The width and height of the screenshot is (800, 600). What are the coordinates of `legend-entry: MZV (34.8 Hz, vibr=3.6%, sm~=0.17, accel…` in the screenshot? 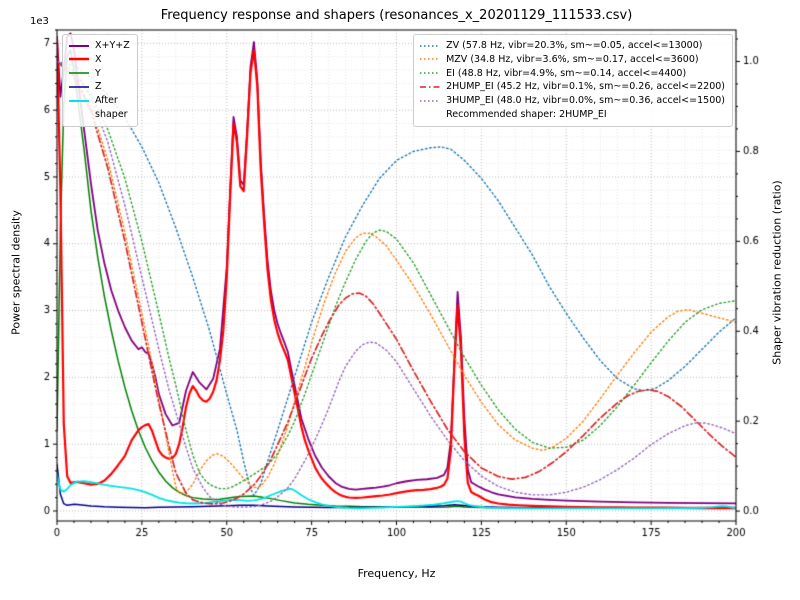 It's located at (572, 60).